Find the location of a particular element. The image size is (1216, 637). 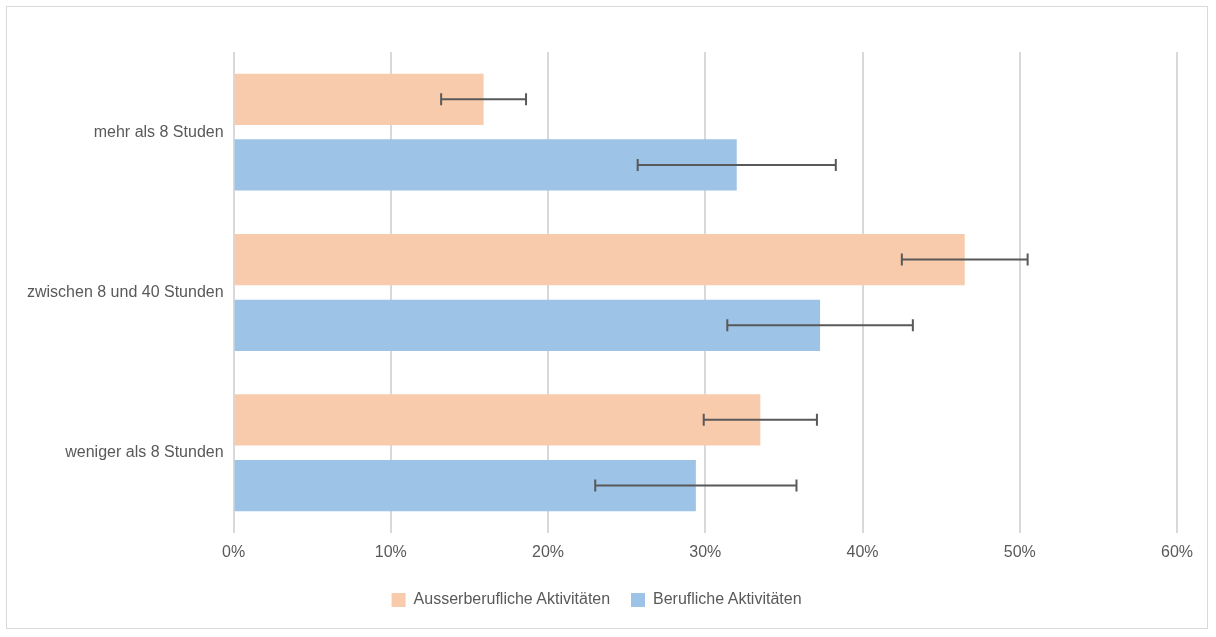

y-tick-label: weniger als 8 Stunden is located at coordinates (144, 452).